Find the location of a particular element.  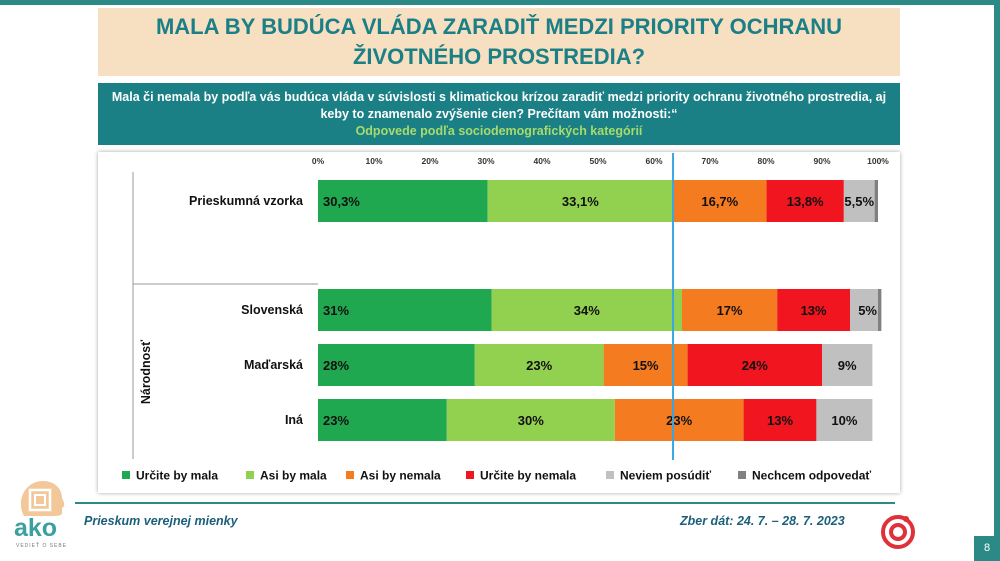

right-frame is located at coordinates (997, 280).